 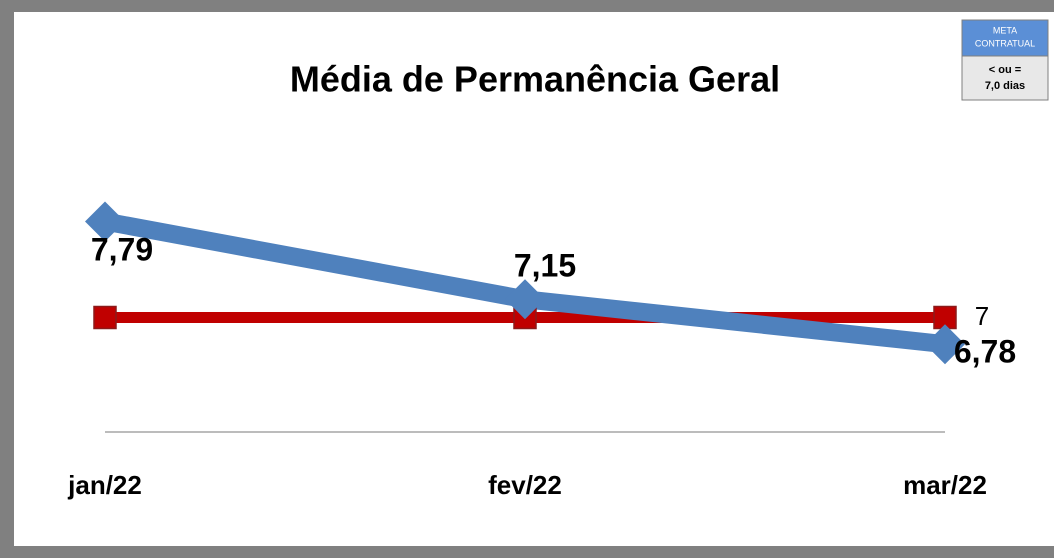 What do you see at coordinates (545, 265) in the screenshot?
I see `data-label: 7,15` at bounding box center [545, 265].